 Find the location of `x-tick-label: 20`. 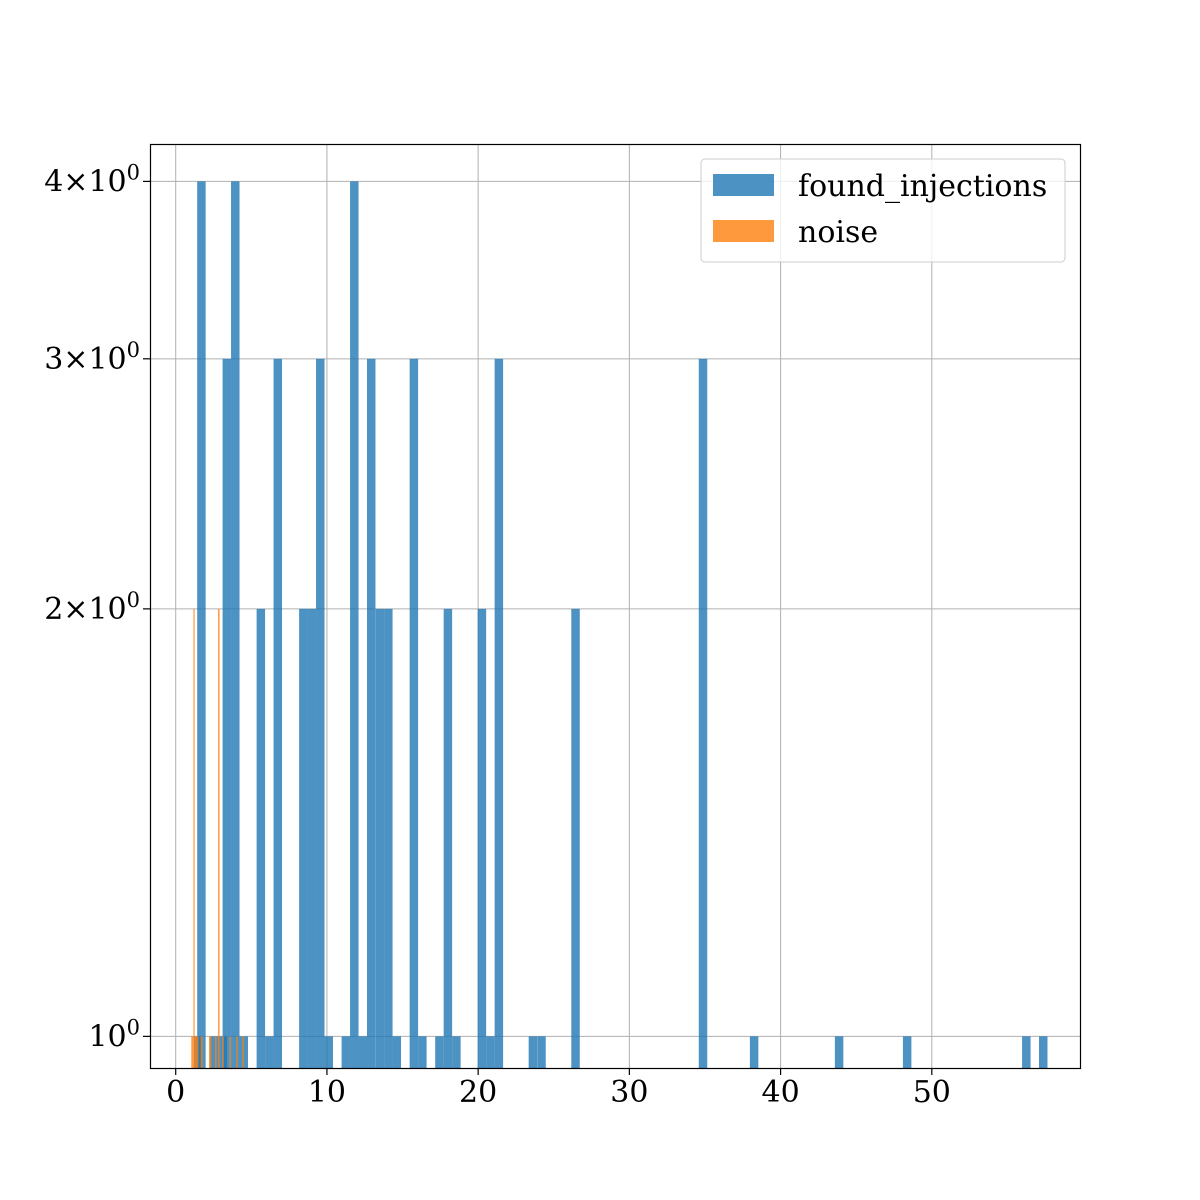

x-tick-label: 20 is located at coordinates (478, 1092).